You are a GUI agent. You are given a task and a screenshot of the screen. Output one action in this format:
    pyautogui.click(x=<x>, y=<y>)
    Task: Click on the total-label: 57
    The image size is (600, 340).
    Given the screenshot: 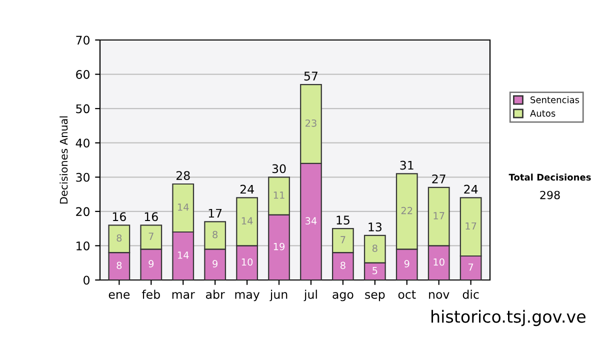 What is the action you would take?
    pyautogui.click(x=311, y=76)
    